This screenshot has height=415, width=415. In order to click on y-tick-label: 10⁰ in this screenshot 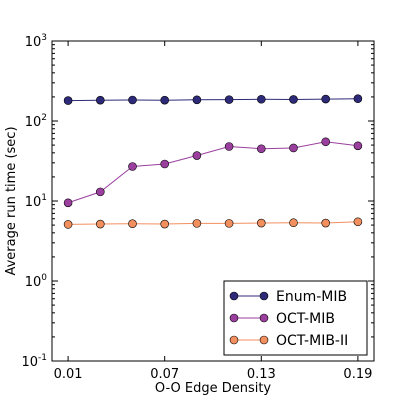, I will do `click(36, 281)`.